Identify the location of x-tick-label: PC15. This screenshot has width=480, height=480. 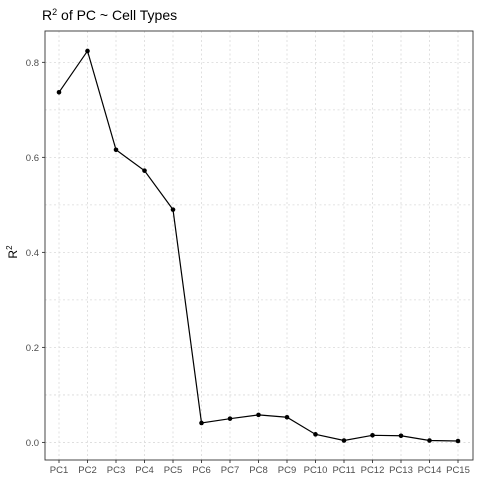
(458, 470).